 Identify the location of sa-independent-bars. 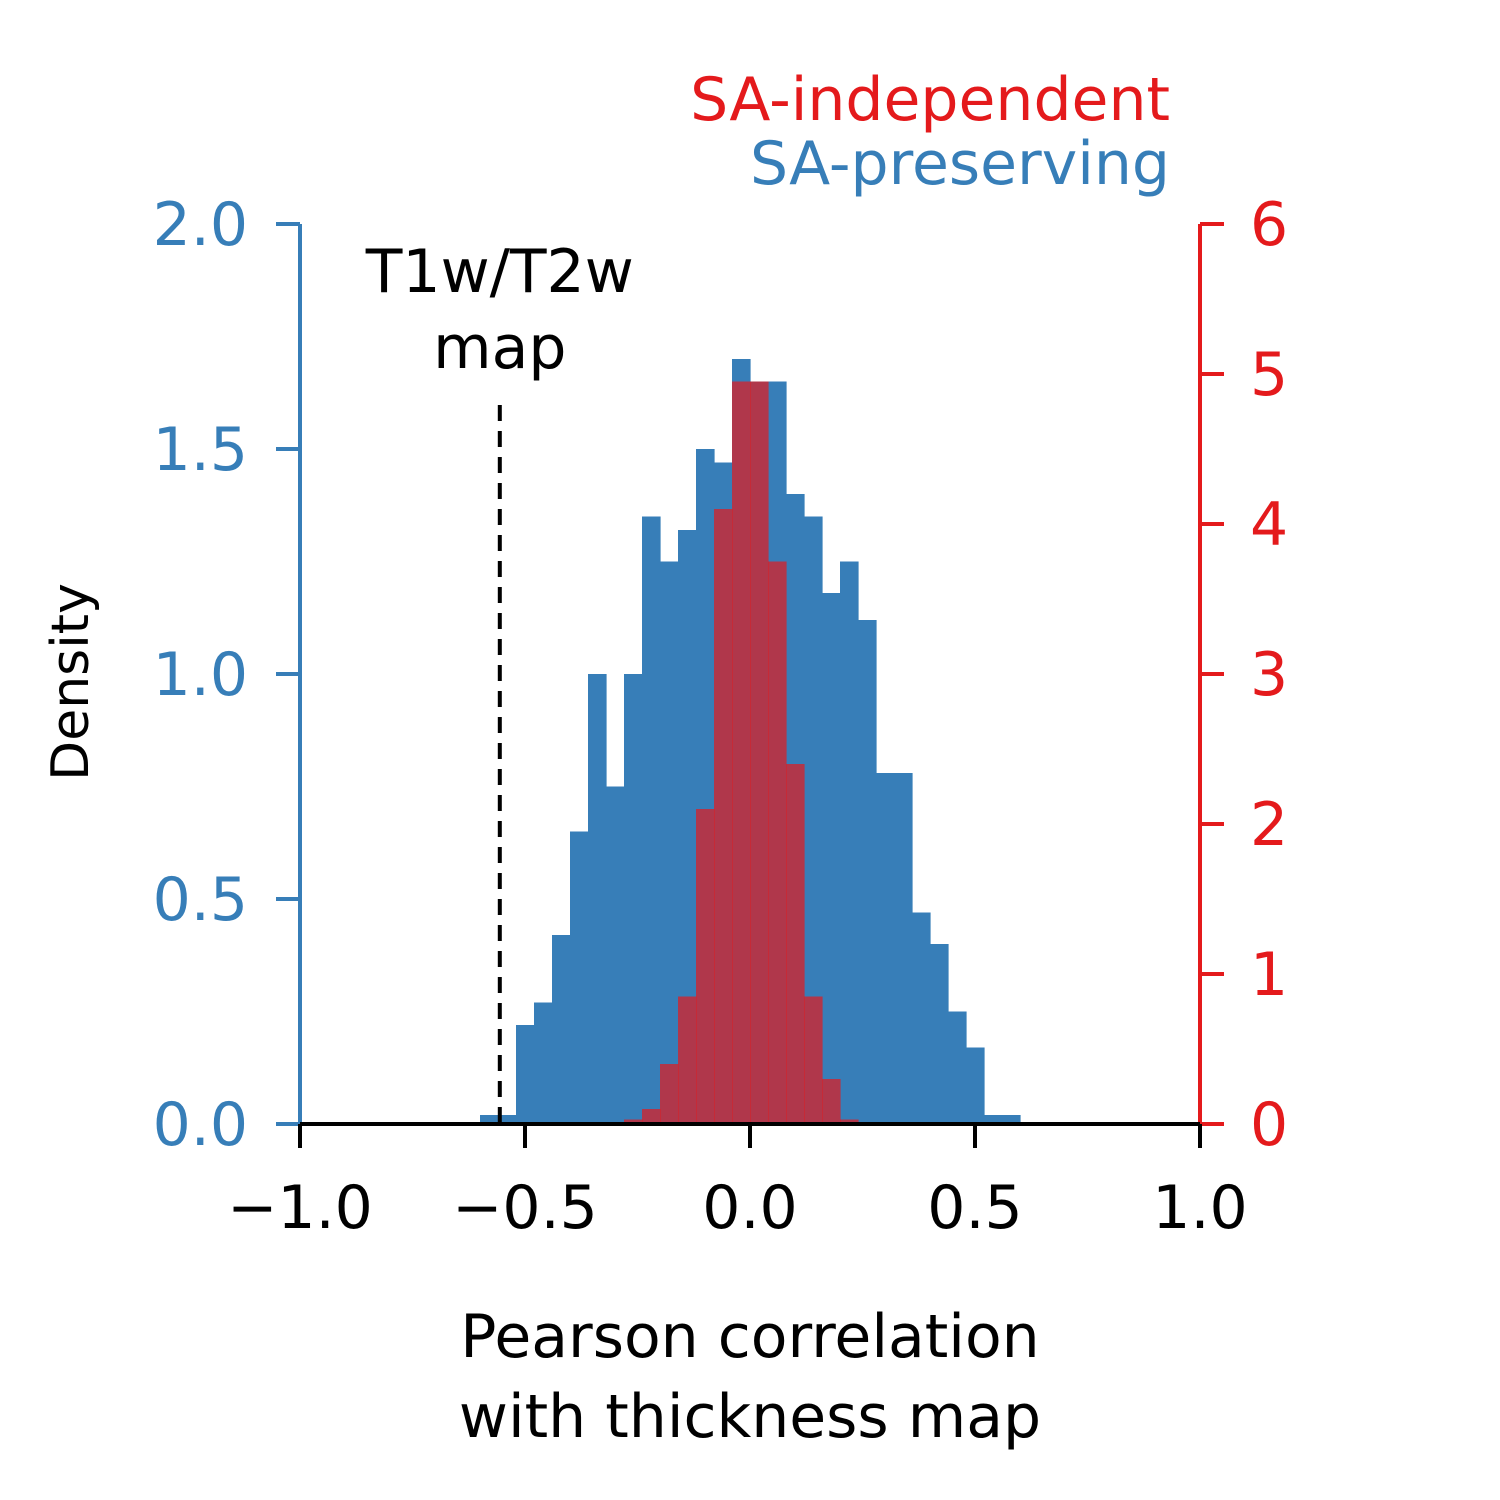
(741, 752).